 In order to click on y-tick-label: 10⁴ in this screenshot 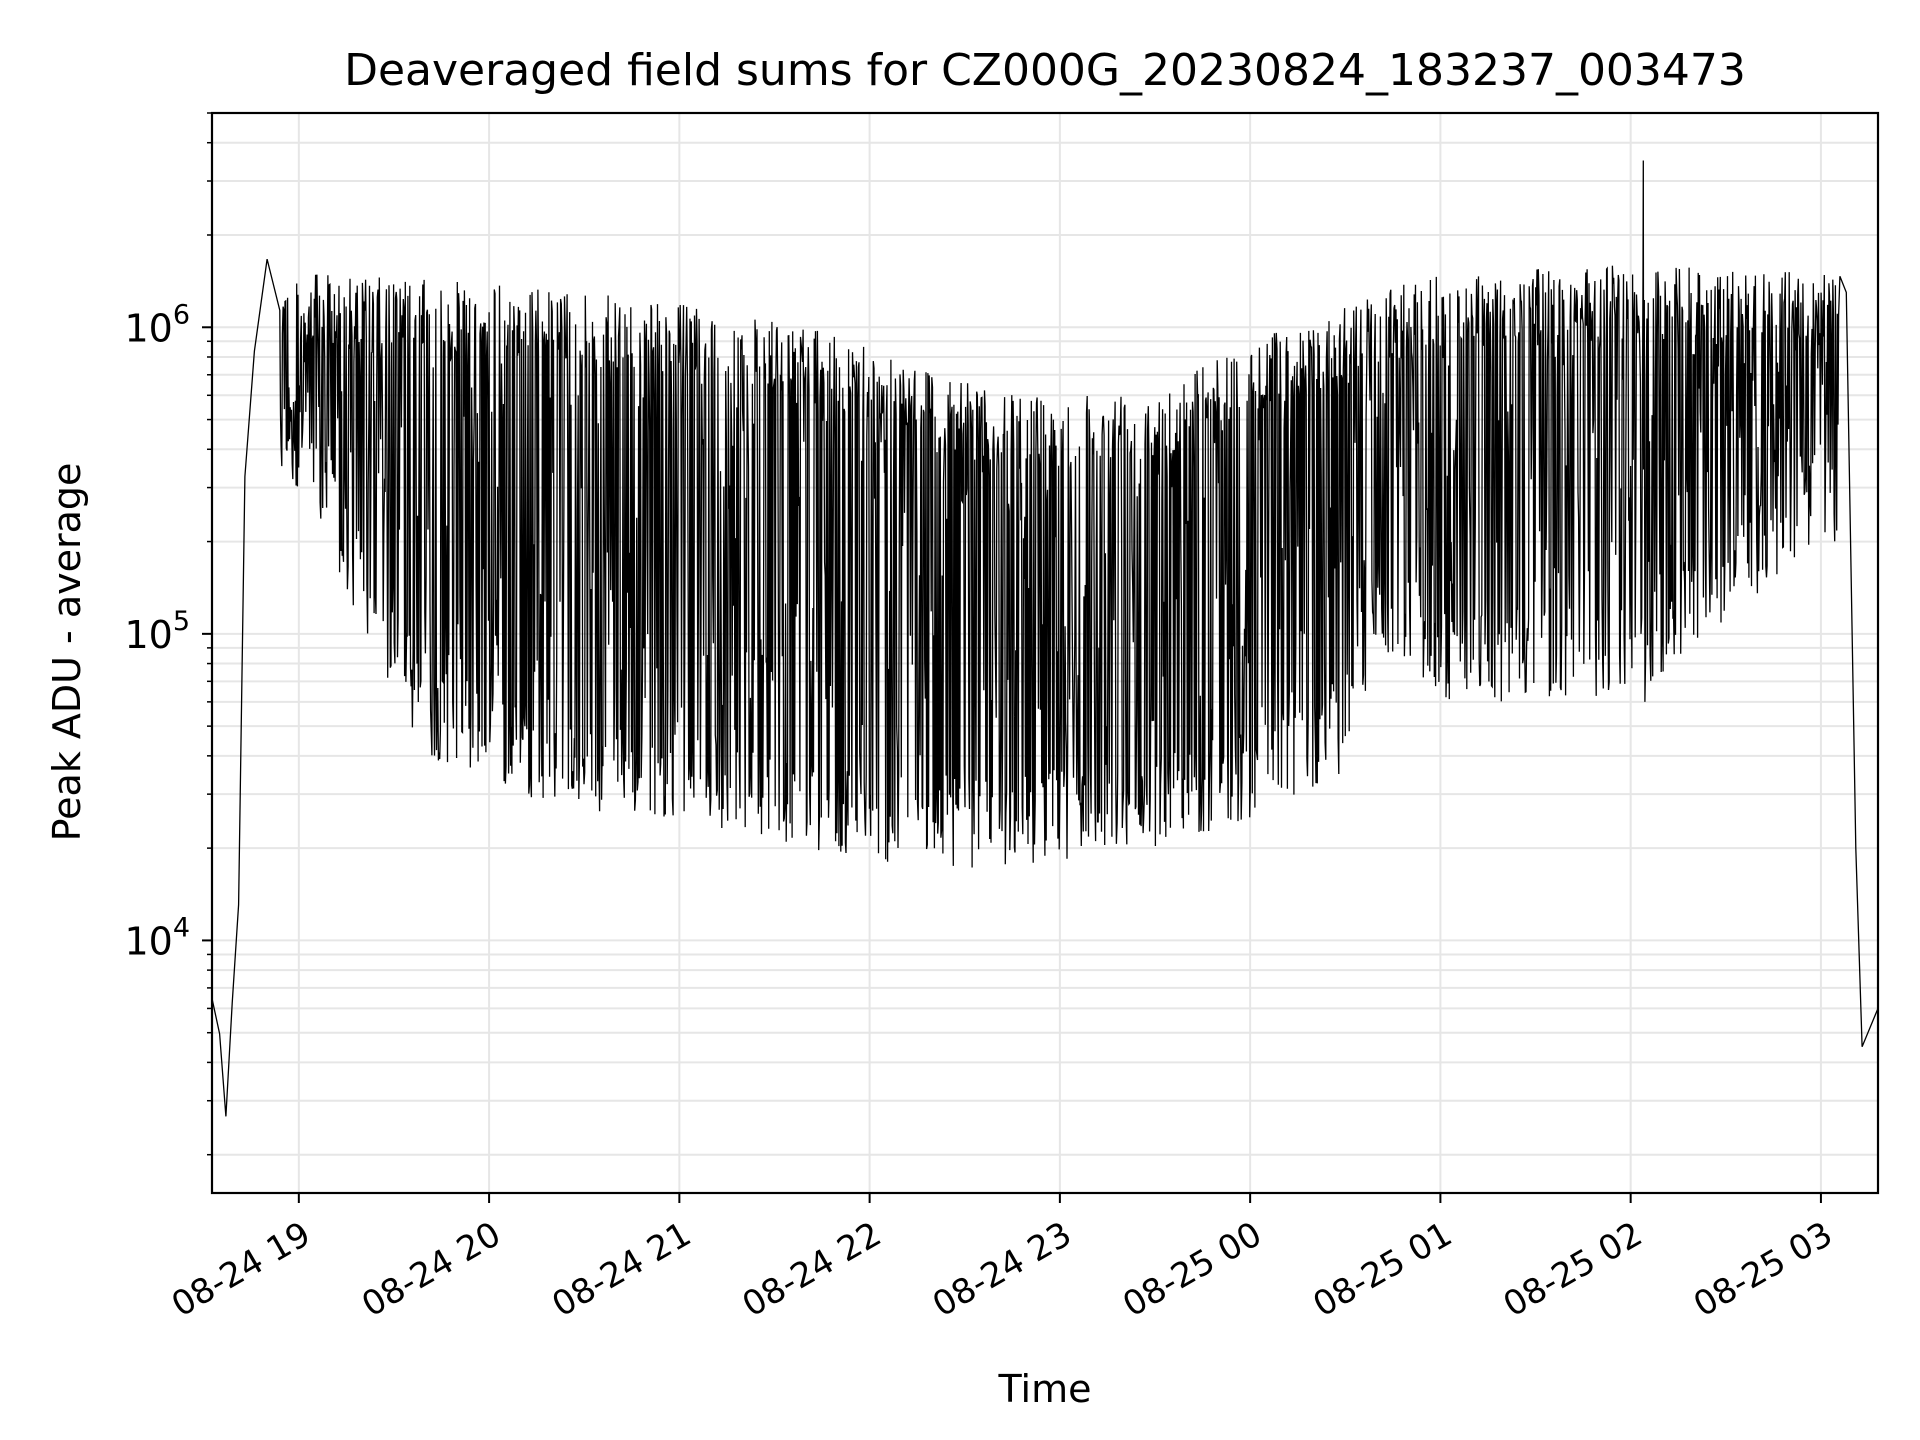, I will do `click(157, 937)`.